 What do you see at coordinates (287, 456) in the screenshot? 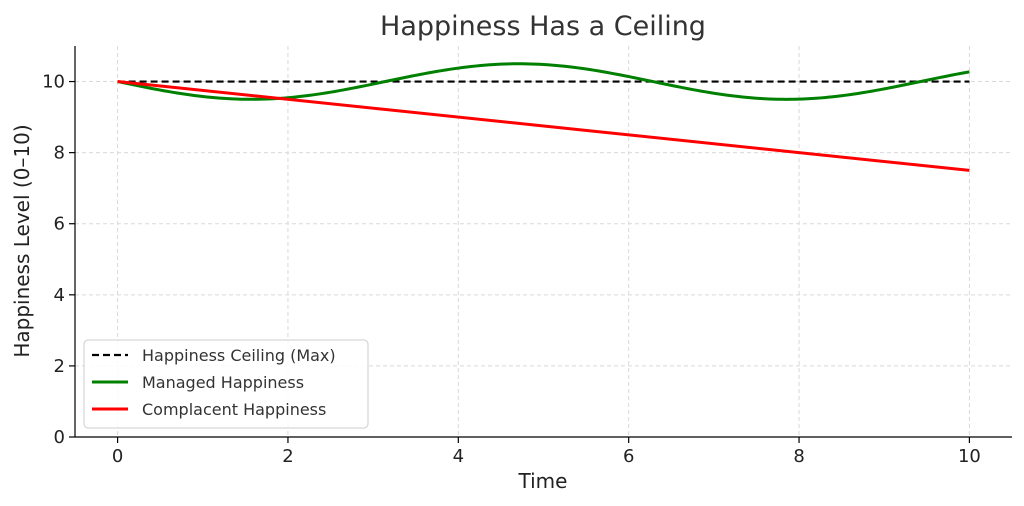
I see `x-tick-label-1: 2` at bounding box center [287, 456].